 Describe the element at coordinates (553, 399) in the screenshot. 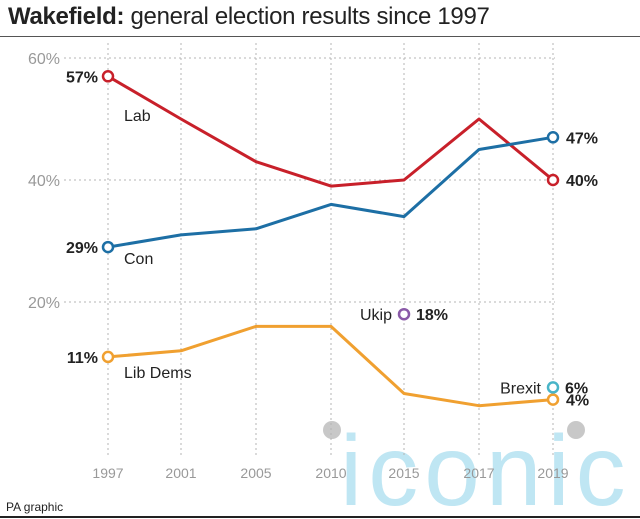

I see `end-point-lib-dems` at that location.